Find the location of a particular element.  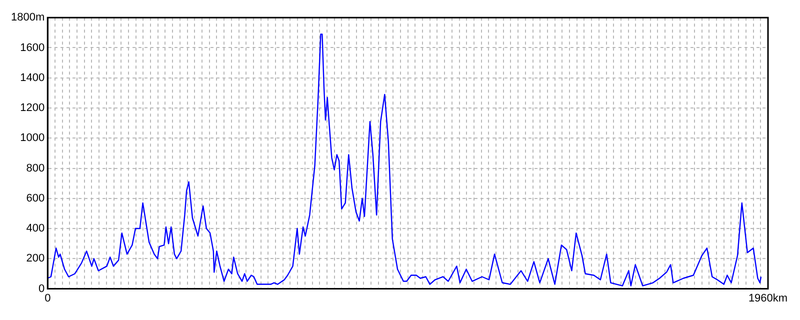

y-tick-label: 800 is located at coordinates (35, 168).